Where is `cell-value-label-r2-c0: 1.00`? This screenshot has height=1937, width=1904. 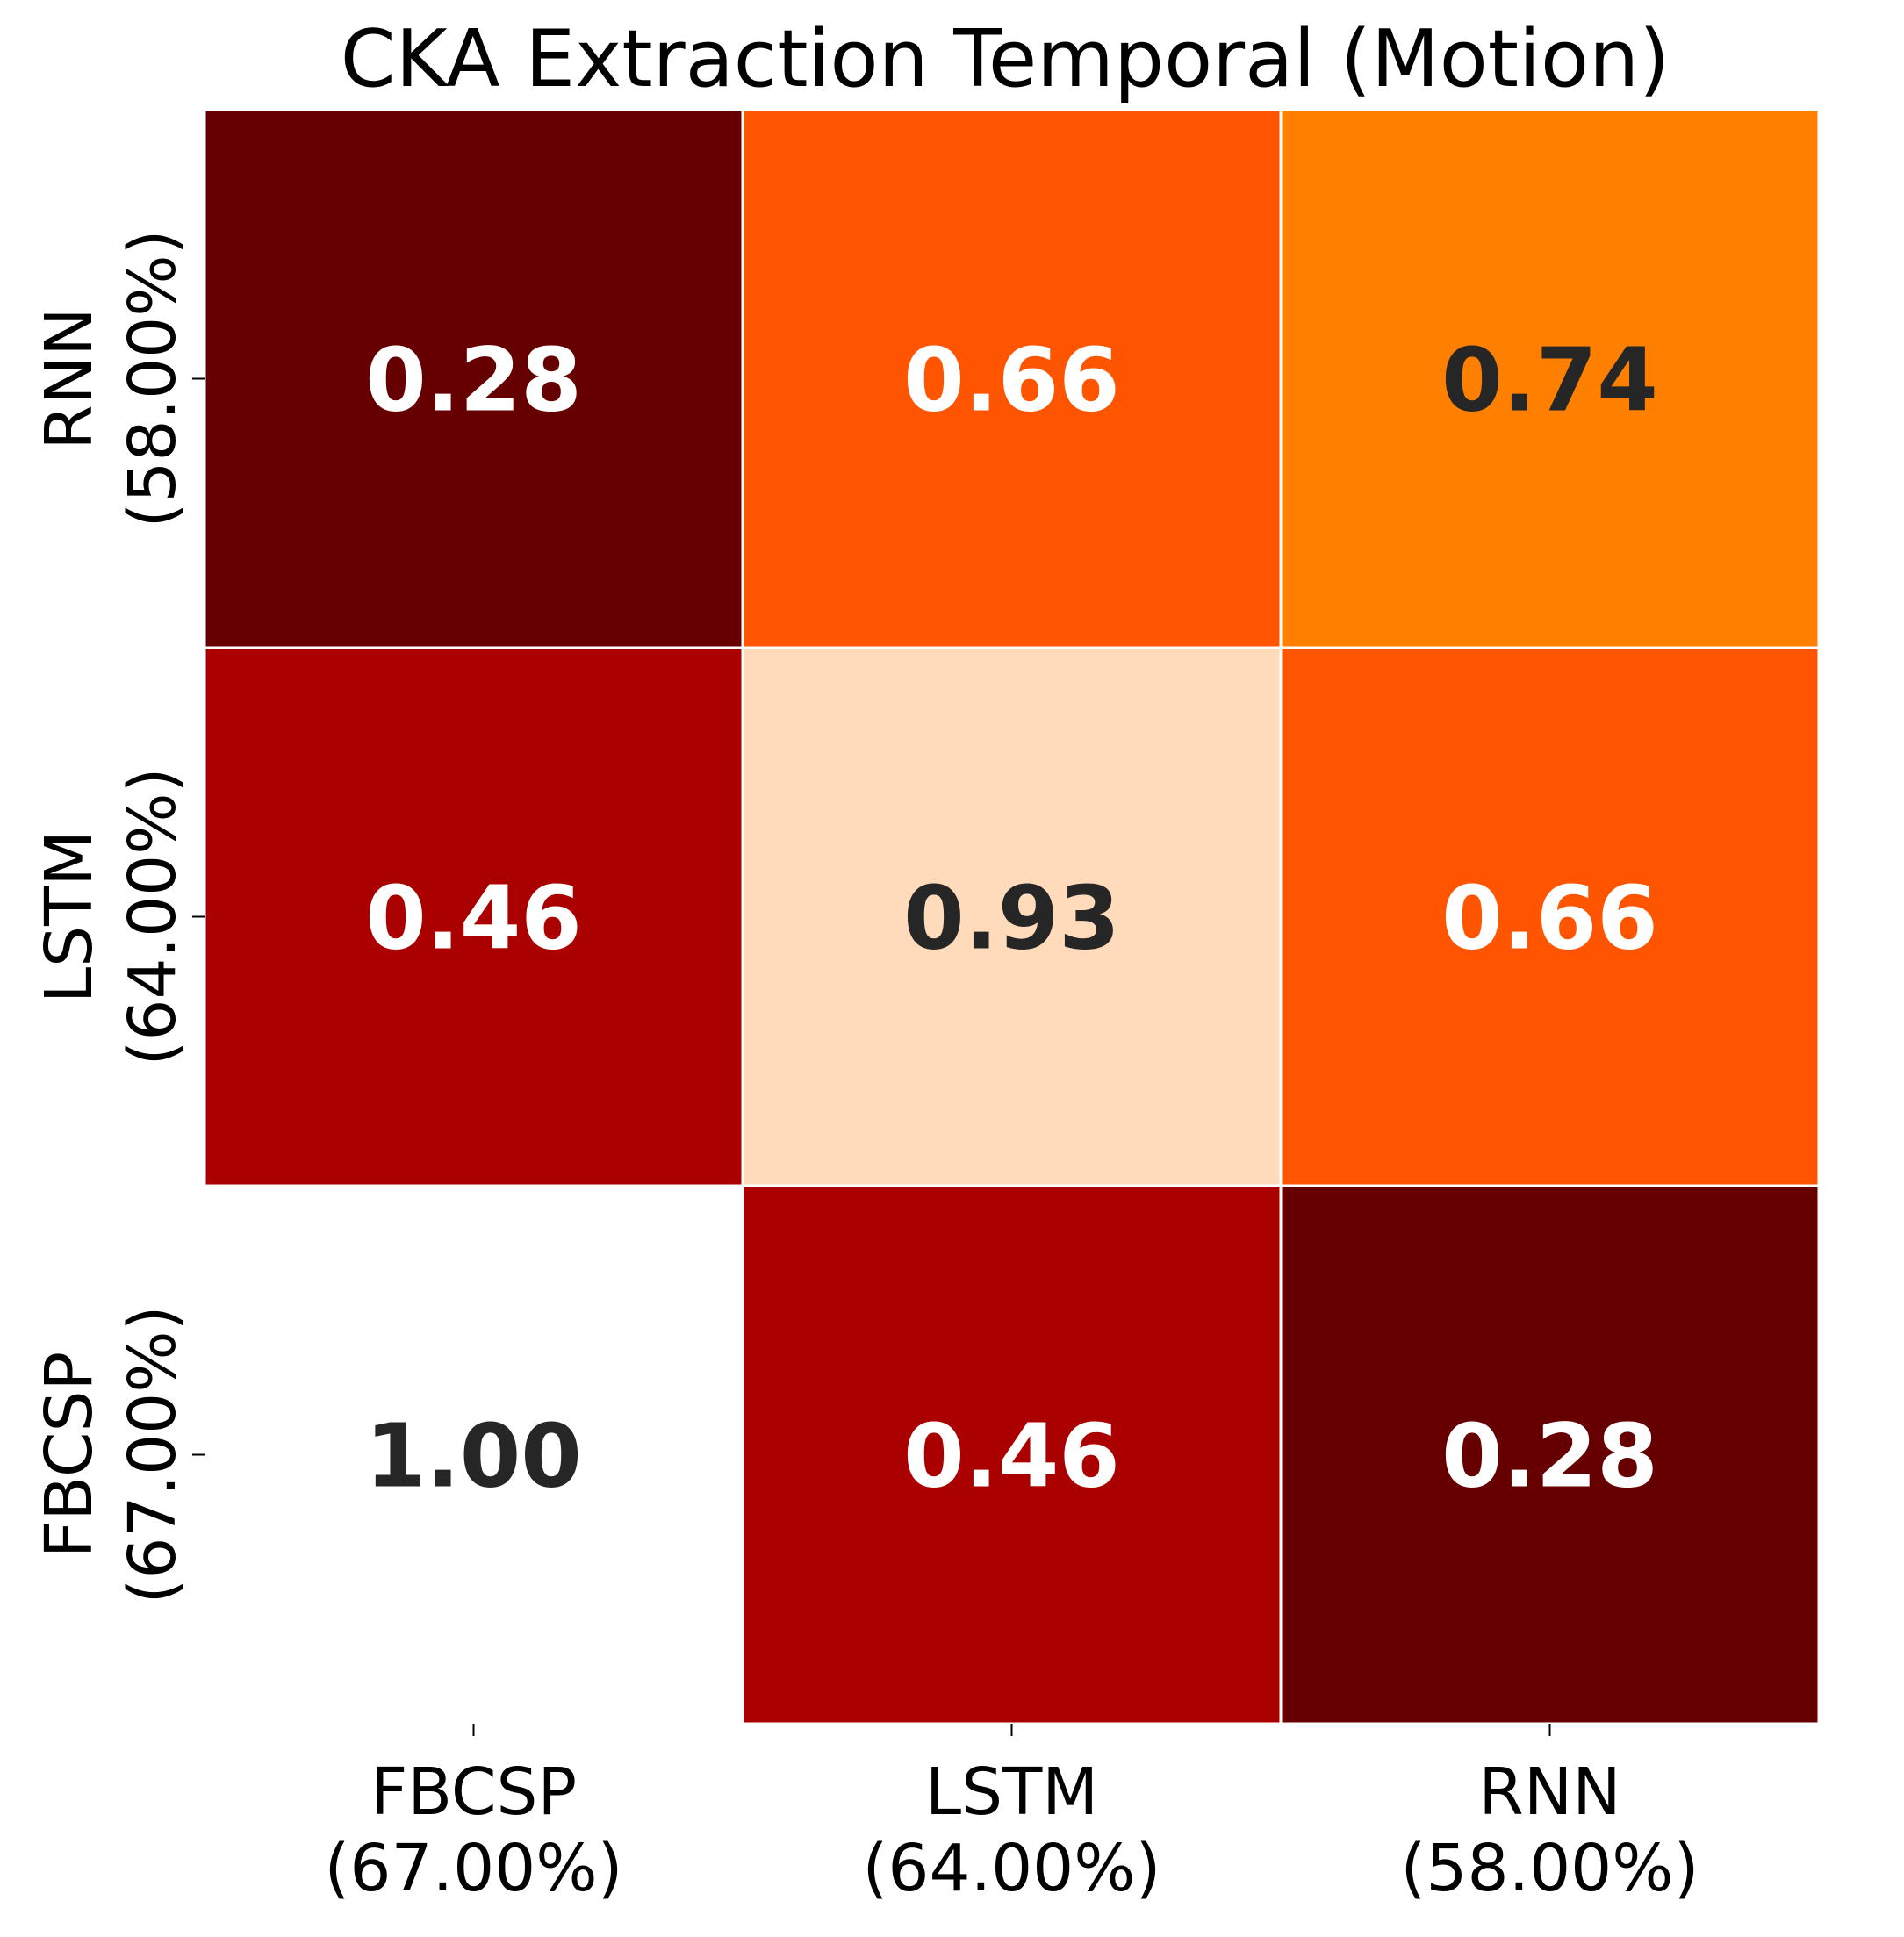 cell-value-label-r2-c0: 1.00 is located at coordinates (473, 1456).